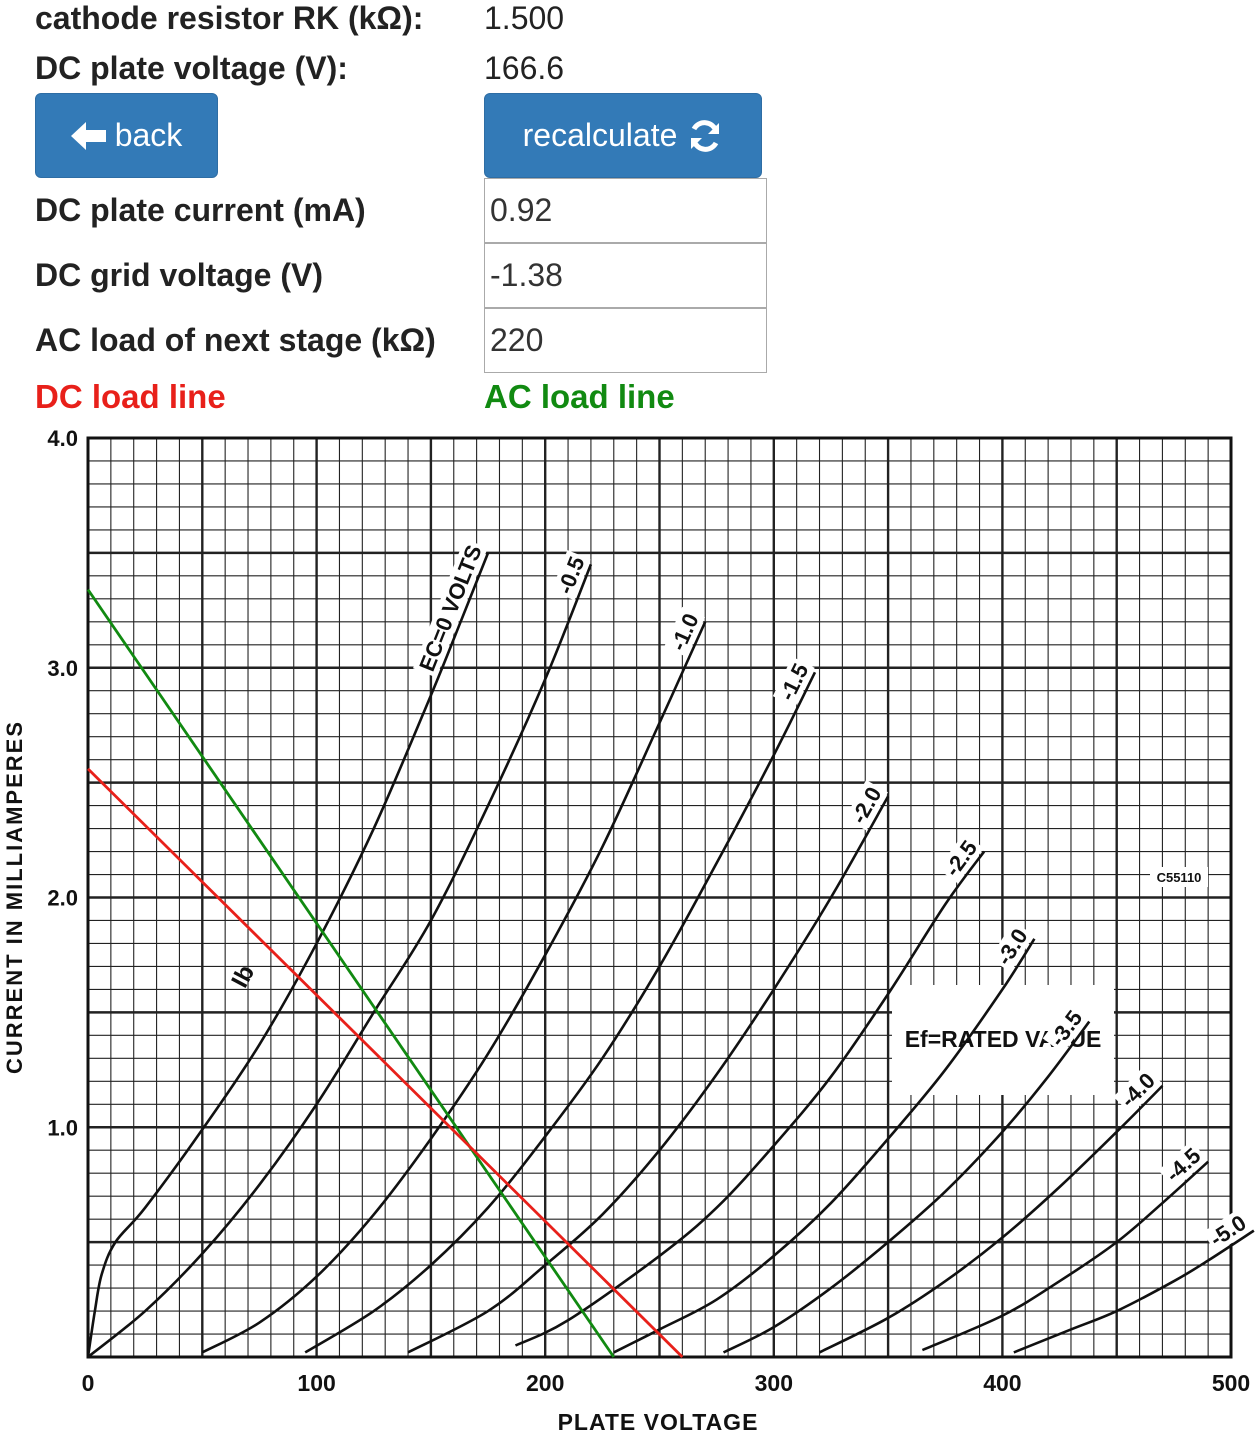  I want to click on cathode-resistor-label: cathode resistor RK (kΩ):, so click(229, 18).